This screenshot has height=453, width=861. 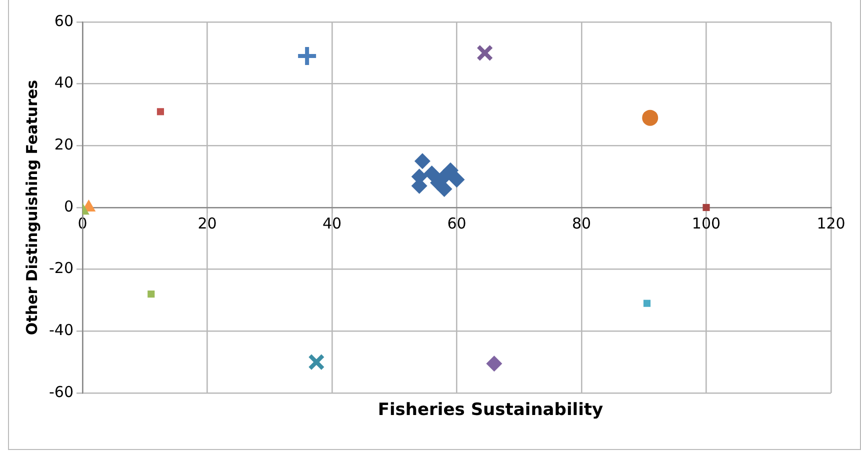 I want to click on x-tick-label: 60, so click(x=456, y=223).